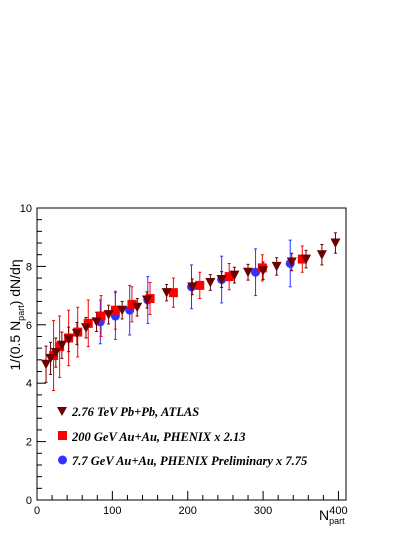 This screenshot has height=537, width=415. Describe the element at coordinates (29, 267) in the screenshot. I see `y-tick-label: 8` at that location.